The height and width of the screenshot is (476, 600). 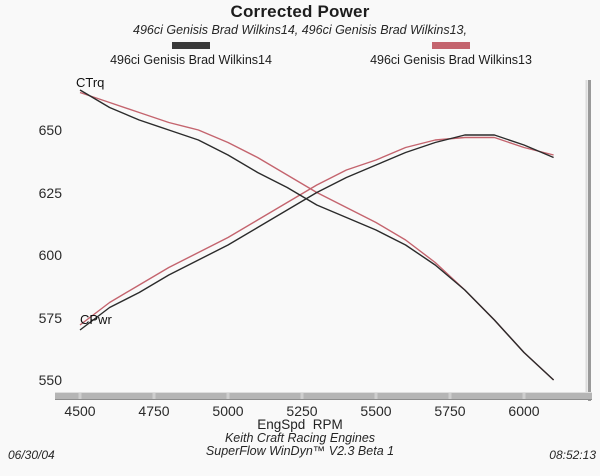 What do you see at coordinates (302, 411) in the screenshot?
I see `x-axis-label-5250: 5250` at bounding box center [302, 411].